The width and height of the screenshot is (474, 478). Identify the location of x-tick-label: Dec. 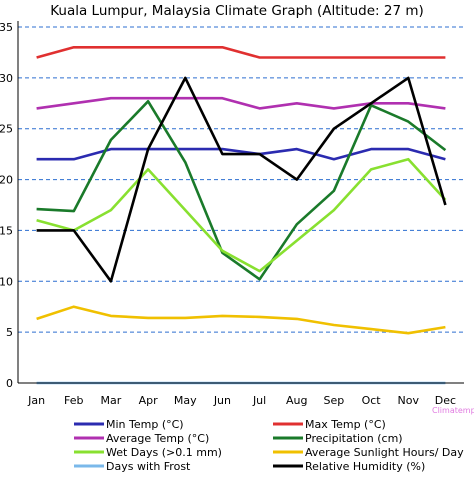
(445, 400).